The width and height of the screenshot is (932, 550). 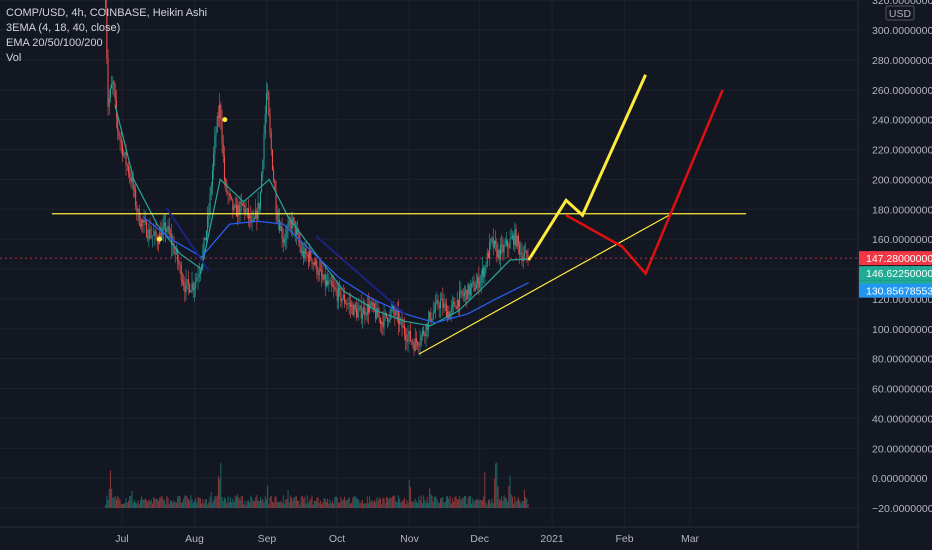 I want to click on ema-blue-badge-bg, so click(x=895, y=290).